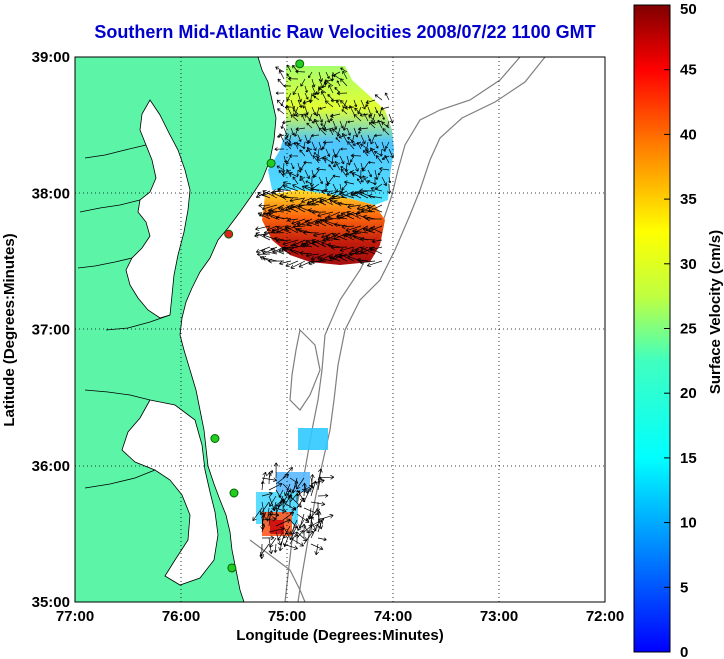 The width and height of the screenshot is (724, 659). Describe the element at coordinates (393, 616) in the screenshot. I see `lon-tick-label: 74:00` at that location.